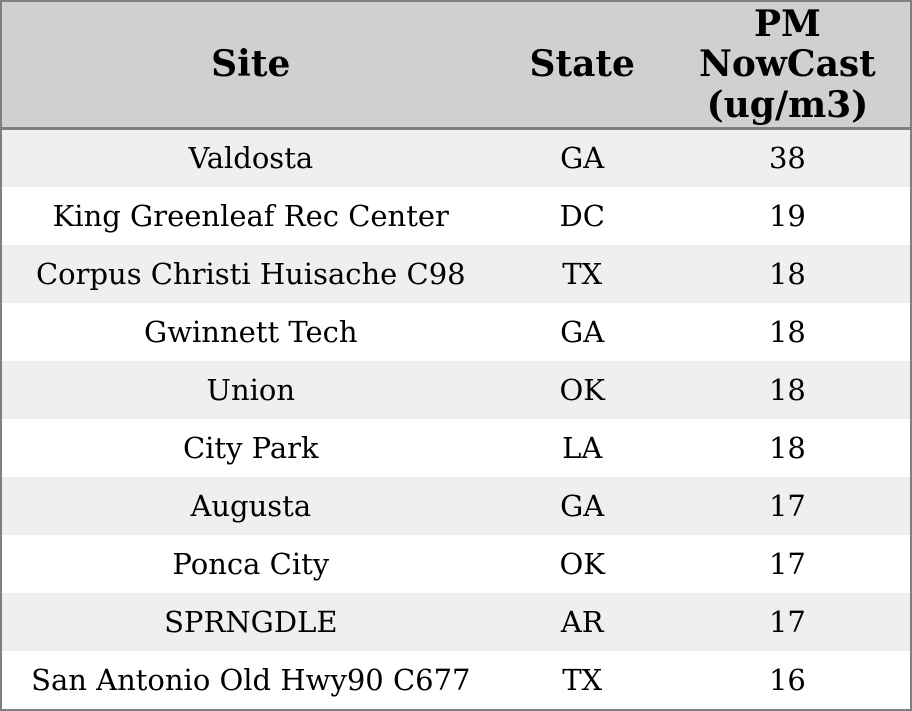 This screenshot has width=912, height=711. I want to click on table-row: Union OK 18, so click(456, 389).